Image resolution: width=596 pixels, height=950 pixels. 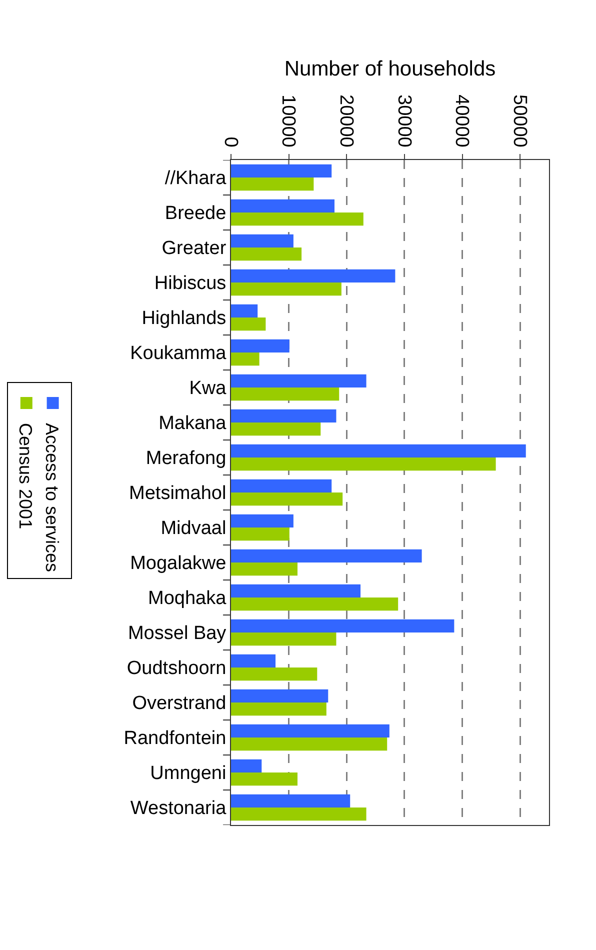 I want to click on y-tick-label: Greater, so click(x=194, y=249).